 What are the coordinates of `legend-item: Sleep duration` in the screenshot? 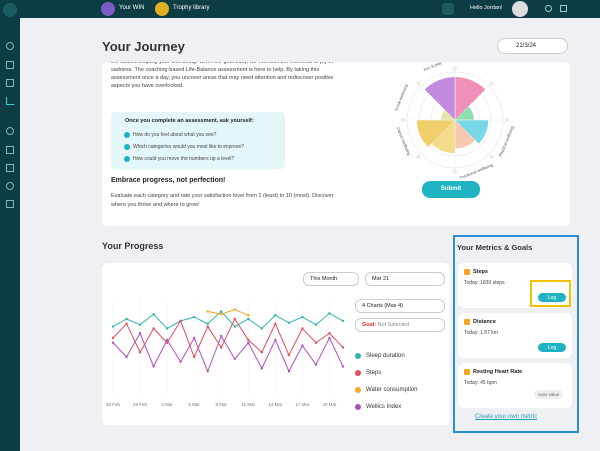 It's located at (402, 355).